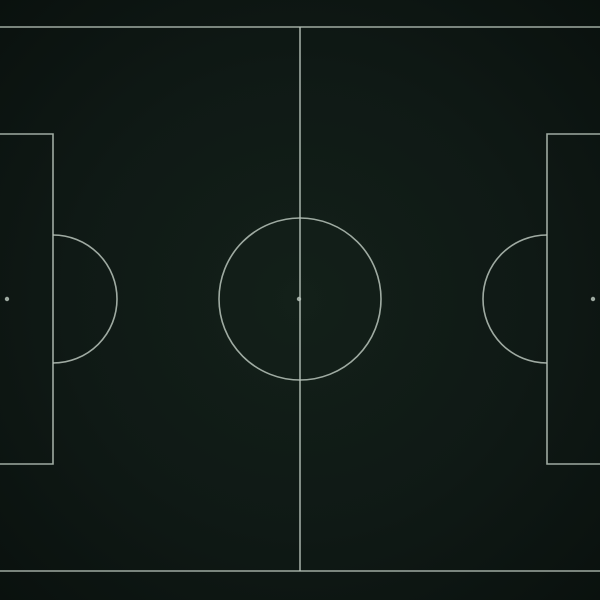  What do you see at coordinates (515, 299) in the screenshot?
I see `right-penalty-arc` at bounding box center [515, 299].